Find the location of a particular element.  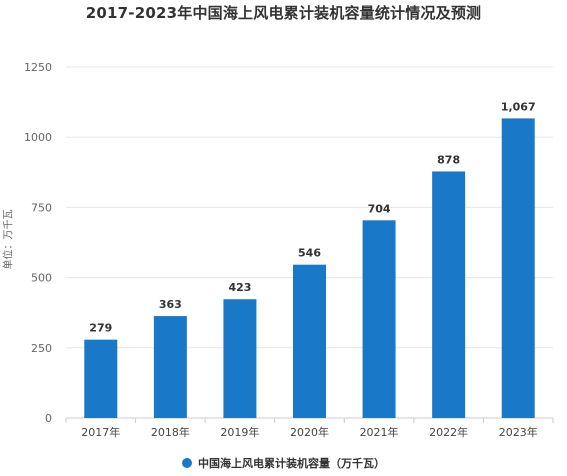

data-label: 546 is located at coordinates (309, 253).